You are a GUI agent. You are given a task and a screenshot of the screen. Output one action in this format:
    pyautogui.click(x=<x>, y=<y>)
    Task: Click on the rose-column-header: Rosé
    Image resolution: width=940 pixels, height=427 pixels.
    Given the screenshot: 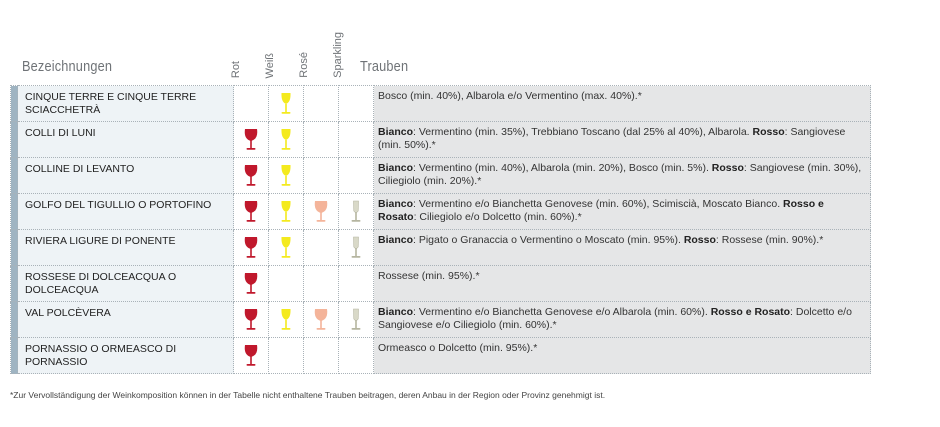 What is the action you would take?
    pyautogui.click(x=304, y=54)
    